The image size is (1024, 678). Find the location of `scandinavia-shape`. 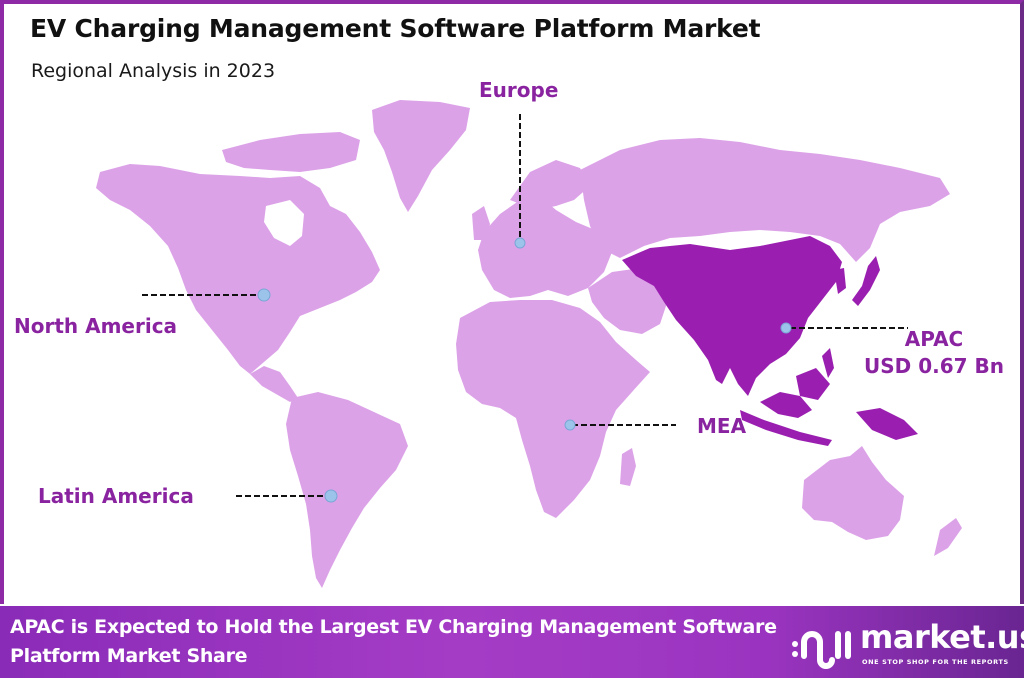

scandinavia-shape is located at coordinates (550, 185).